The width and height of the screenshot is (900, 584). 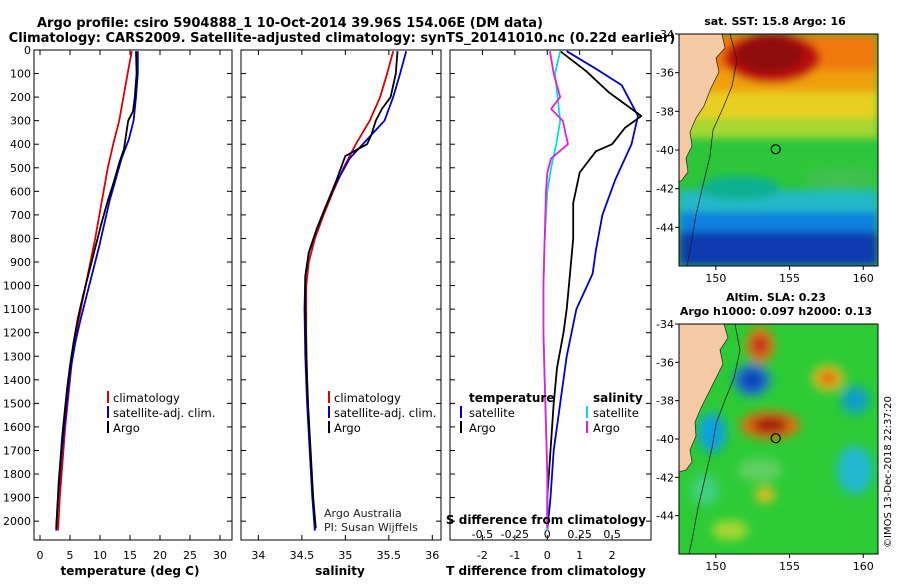 What do you see at coordinates (17, 498) in the screenshot?
I see `depth-tick-label: 1900` at bounding box center [17, 498].